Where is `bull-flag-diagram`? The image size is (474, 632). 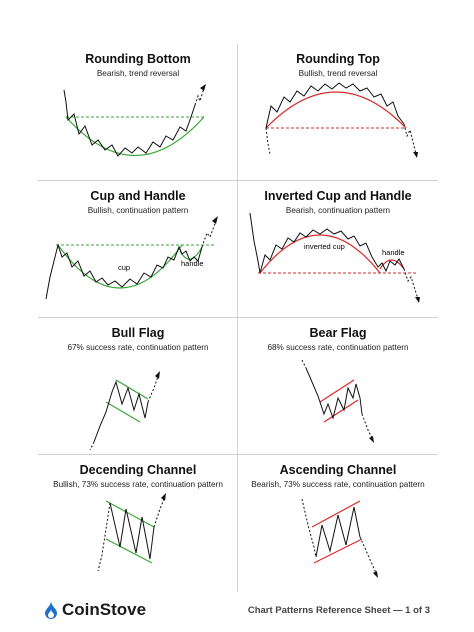 bull-flag-diagram is located at coordinates (124, 411).